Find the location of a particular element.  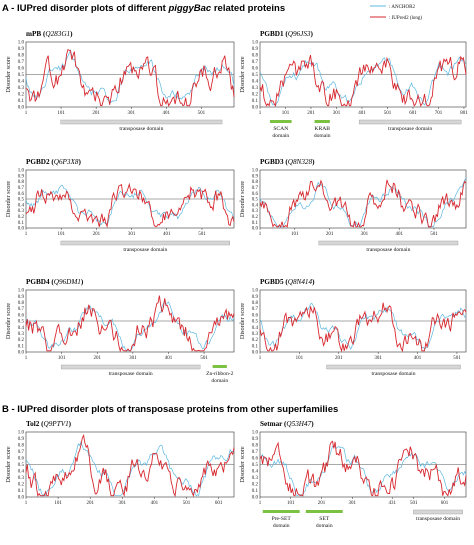

panel-title: PGBD4 (Q96DM1) is located at coordinates (55, 282).